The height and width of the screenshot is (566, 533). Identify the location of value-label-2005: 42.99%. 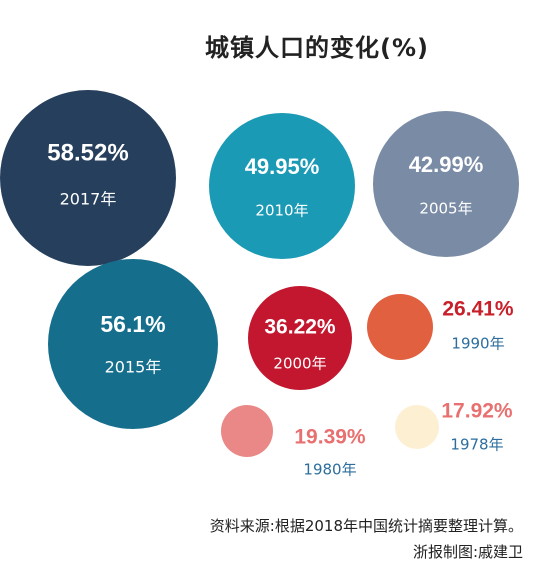
(446, 164).